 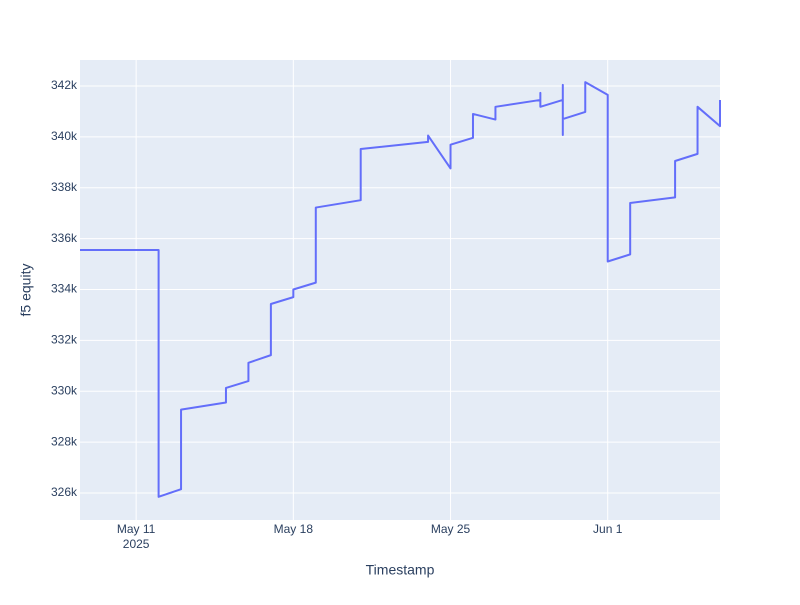 I want to click on y-tick-label: 336k, so click(x=64, y=238).